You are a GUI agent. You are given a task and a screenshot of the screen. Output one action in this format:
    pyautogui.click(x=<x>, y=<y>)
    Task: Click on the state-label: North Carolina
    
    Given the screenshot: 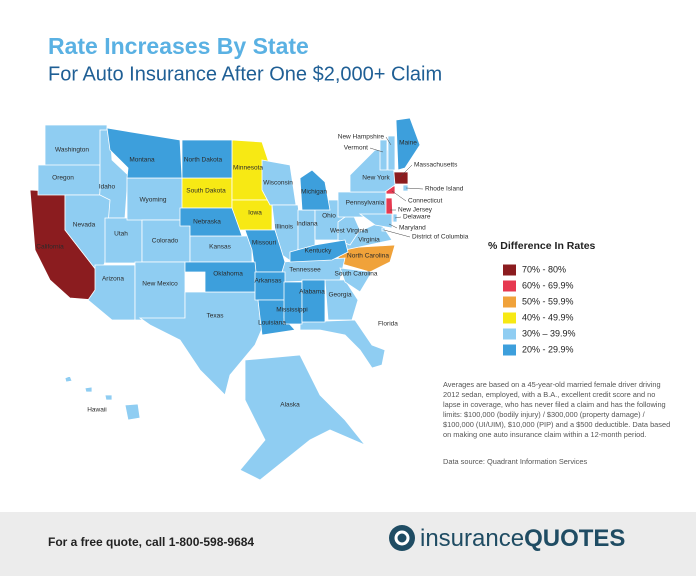 What is the action you would take?
    pyautogui.click(x=368, y=256)
    